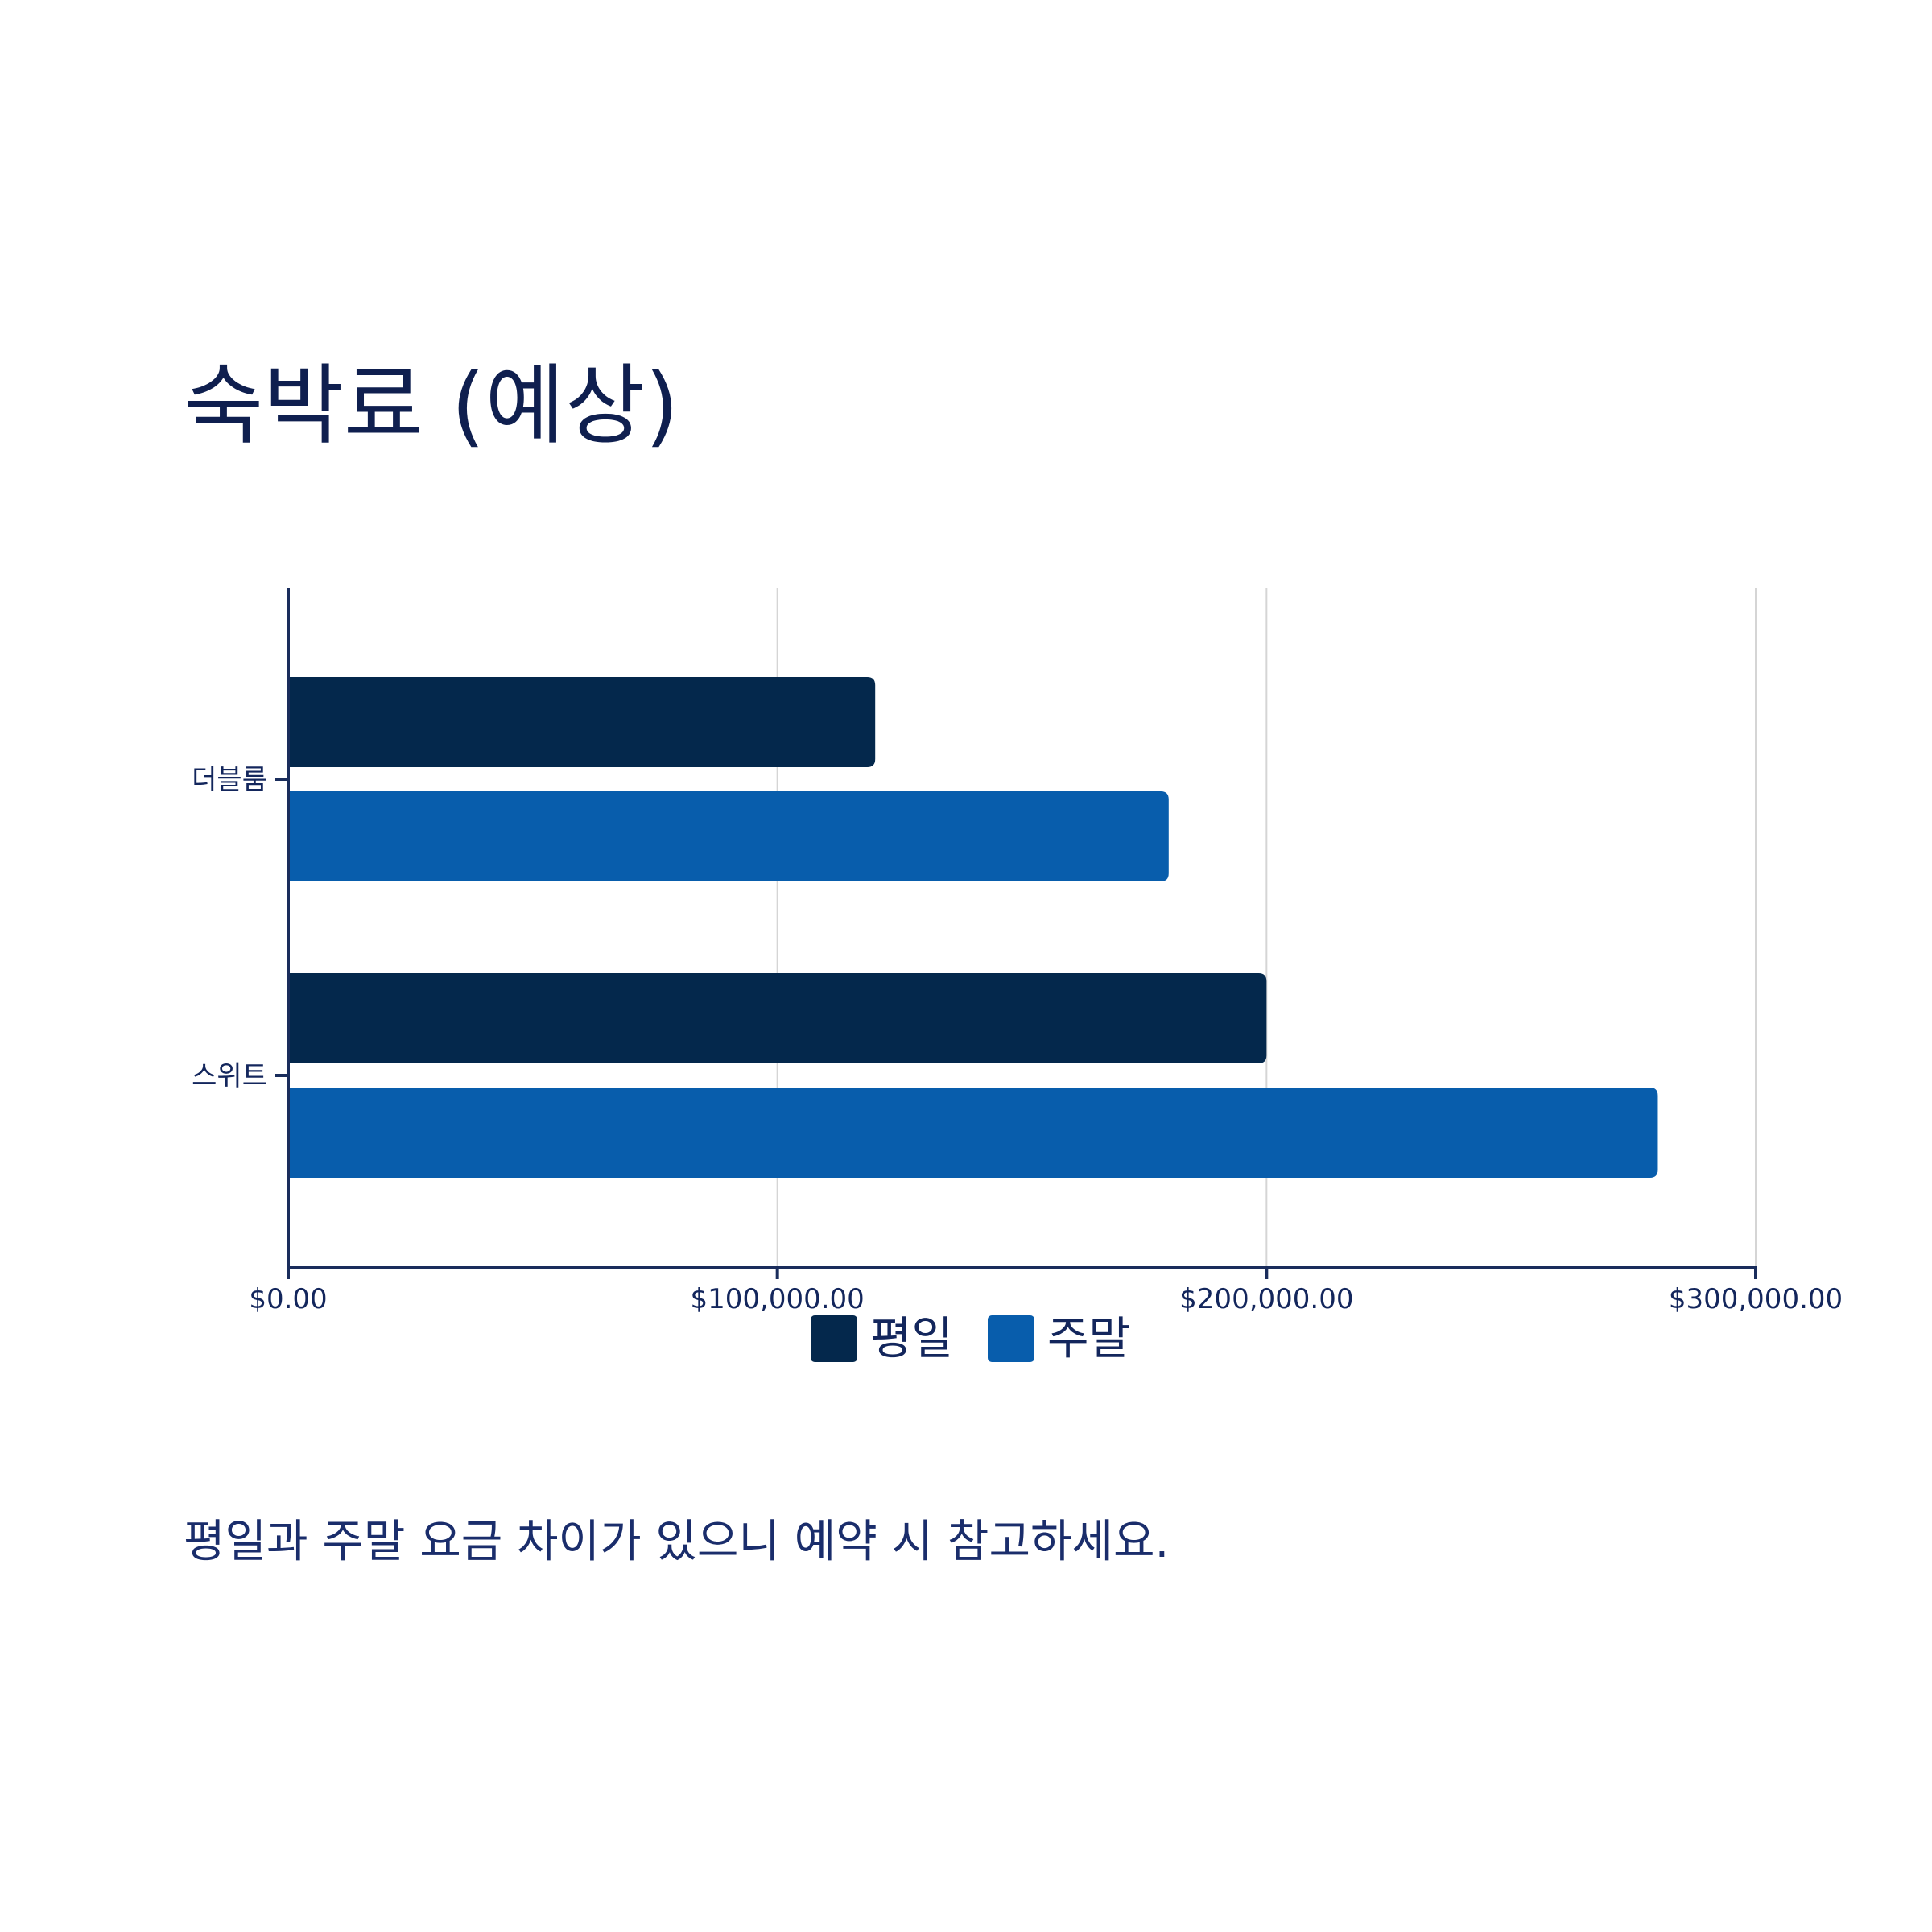  Describe the element at coordinates (778, 1299) in the screenshot. I see `x-tick-label-1: $100,000.00` at that location.